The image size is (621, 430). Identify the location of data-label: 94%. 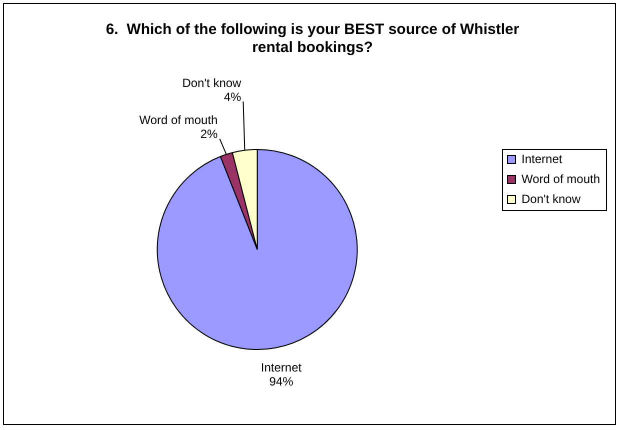
(281, 381).